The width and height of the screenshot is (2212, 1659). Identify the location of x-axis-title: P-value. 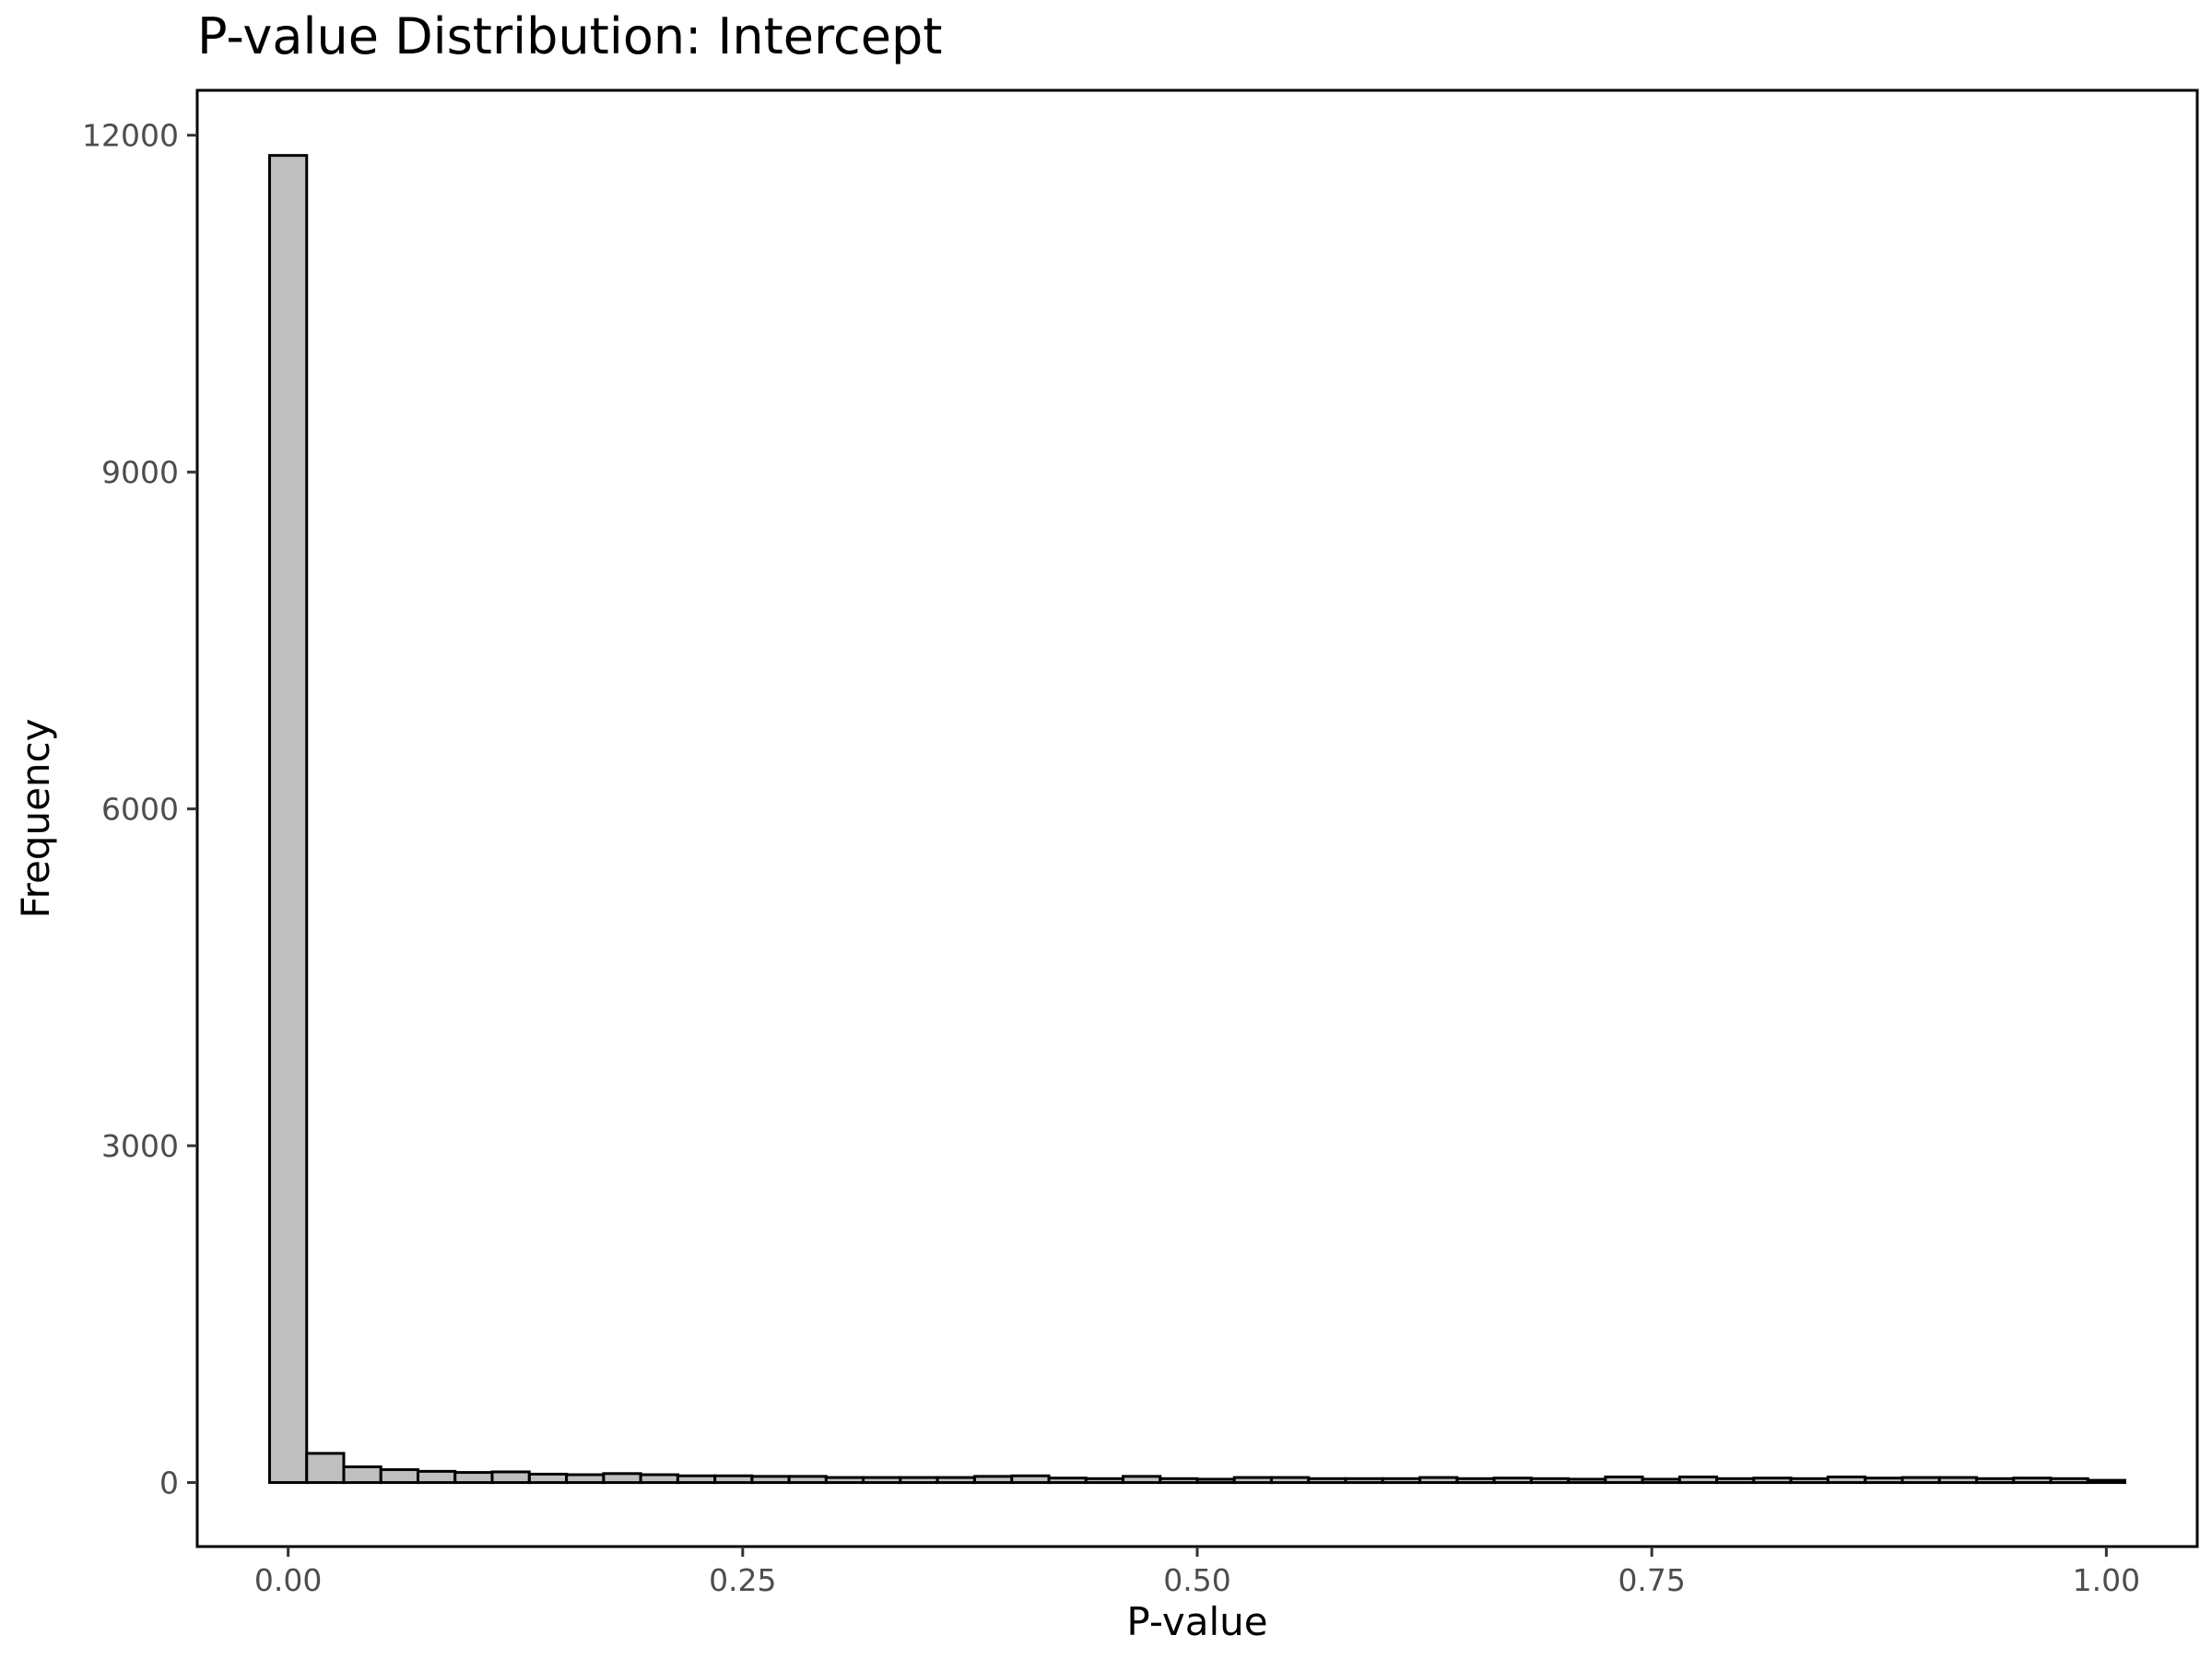
(1196, 1621).